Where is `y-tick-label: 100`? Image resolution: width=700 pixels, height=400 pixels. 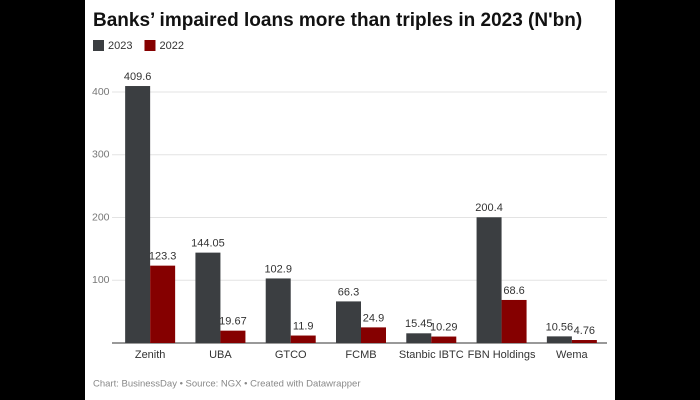
y-tick-label: 100 is located at coordinates (101, 280).